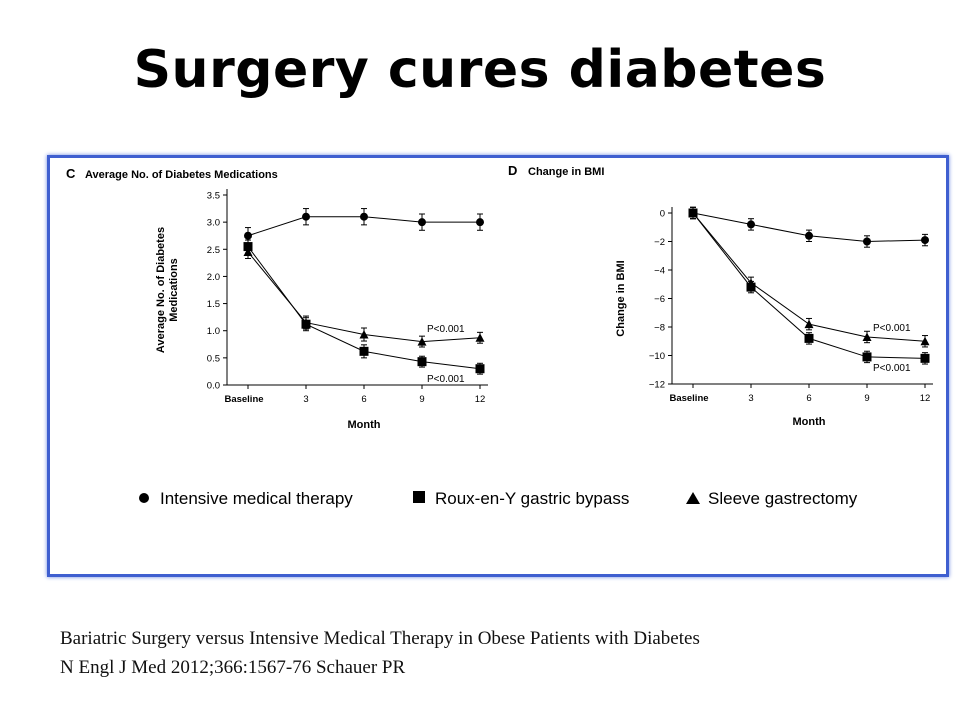 Image resolution: width=960 pixels, height=720 pixels. I want to click on legend-label-sleeve: Sleeve gastrectomy, so click(783, 498).